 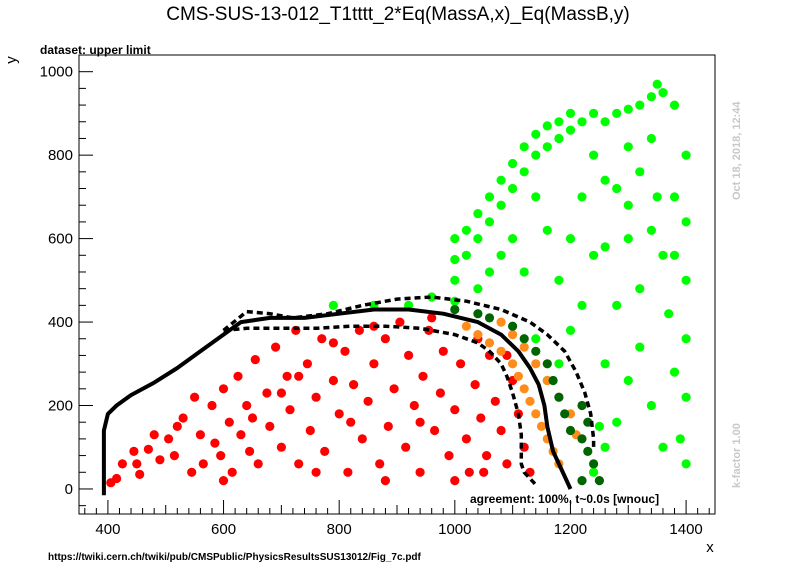 I want to click on y-tick-label: 800, so click(x=60, y=155).